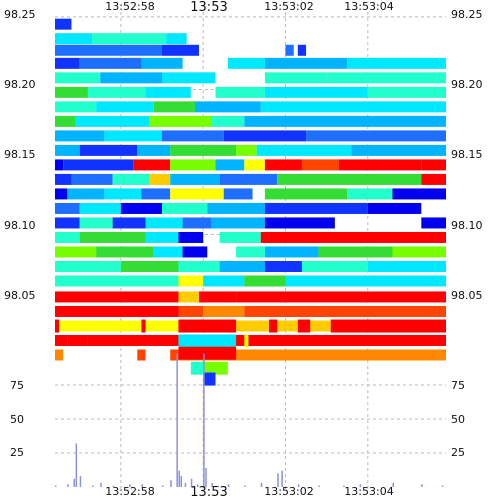 This screenshot has height=500, width=500. Describe the element at coordinates (288, 6) in the screenshot. I see `x-tick-top-2: 13:53:02` at that location.